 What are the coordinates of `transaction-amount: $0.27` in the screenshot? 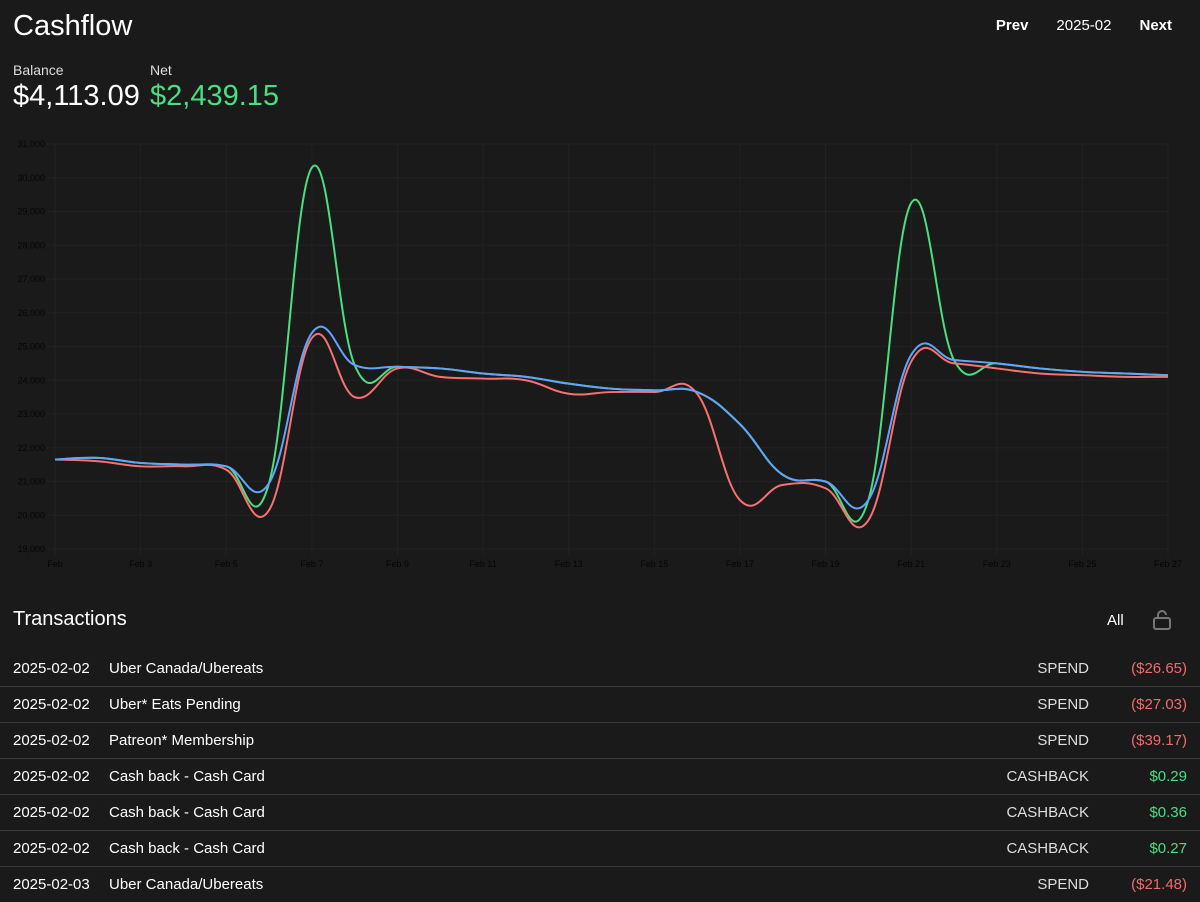 It's located at (1168, 848).